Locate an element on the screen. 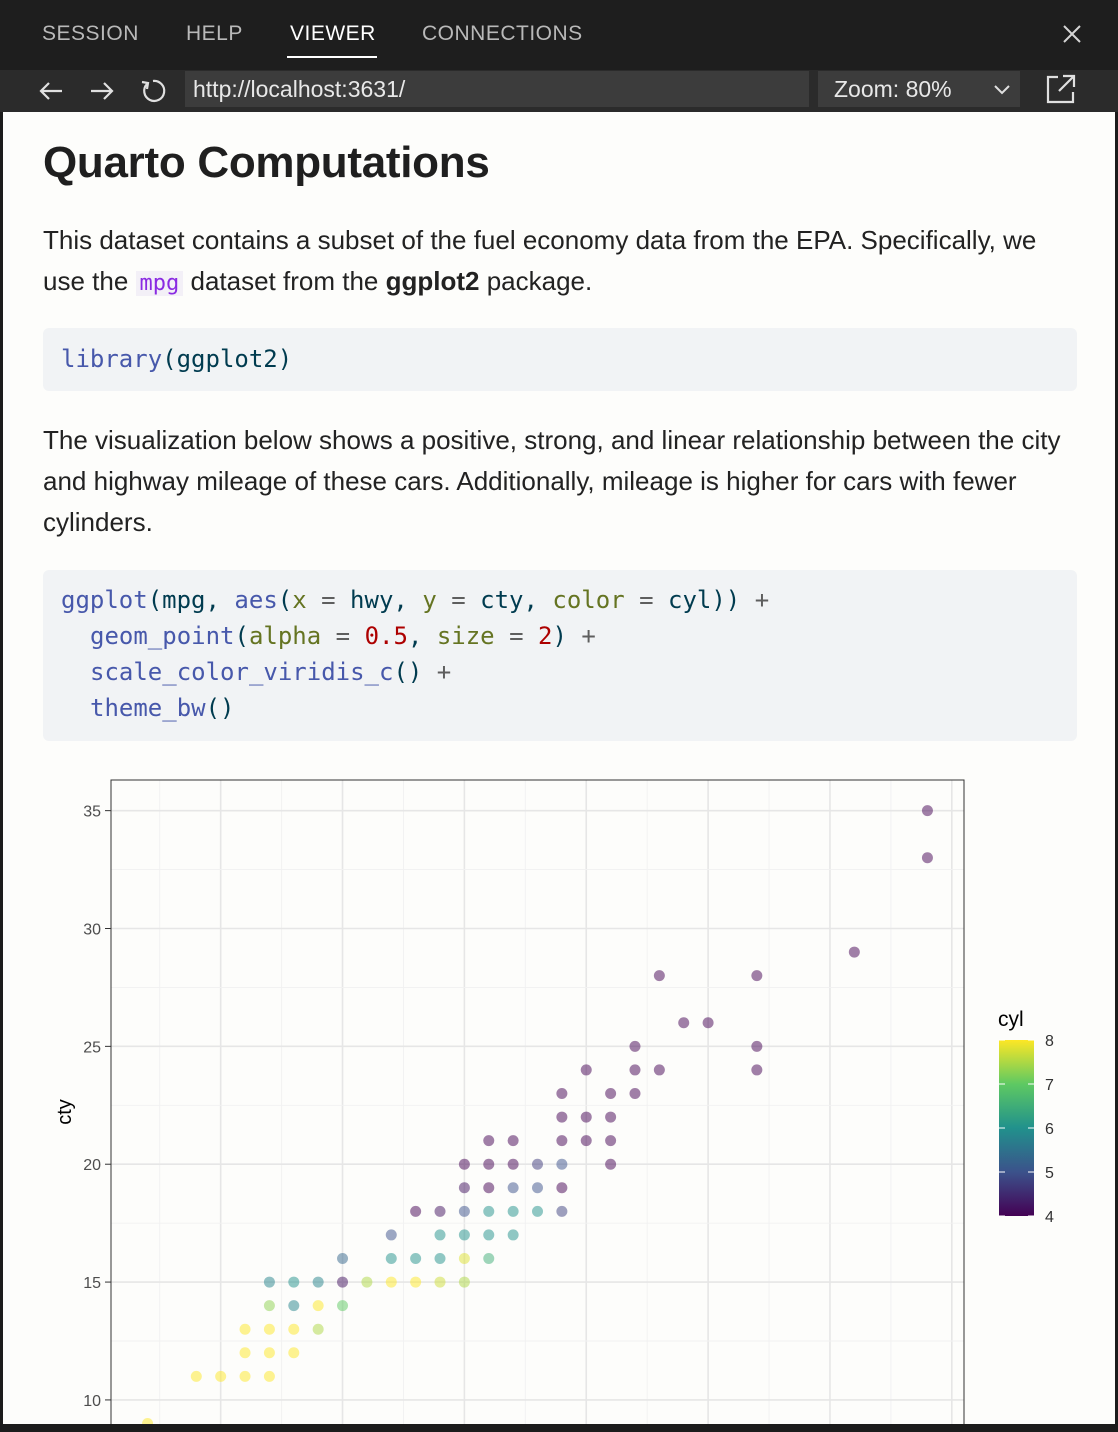 Image resolution: width=1118 pixels, height=1432 pixels. code-arg-color: color is located at coordinates (588, 600).